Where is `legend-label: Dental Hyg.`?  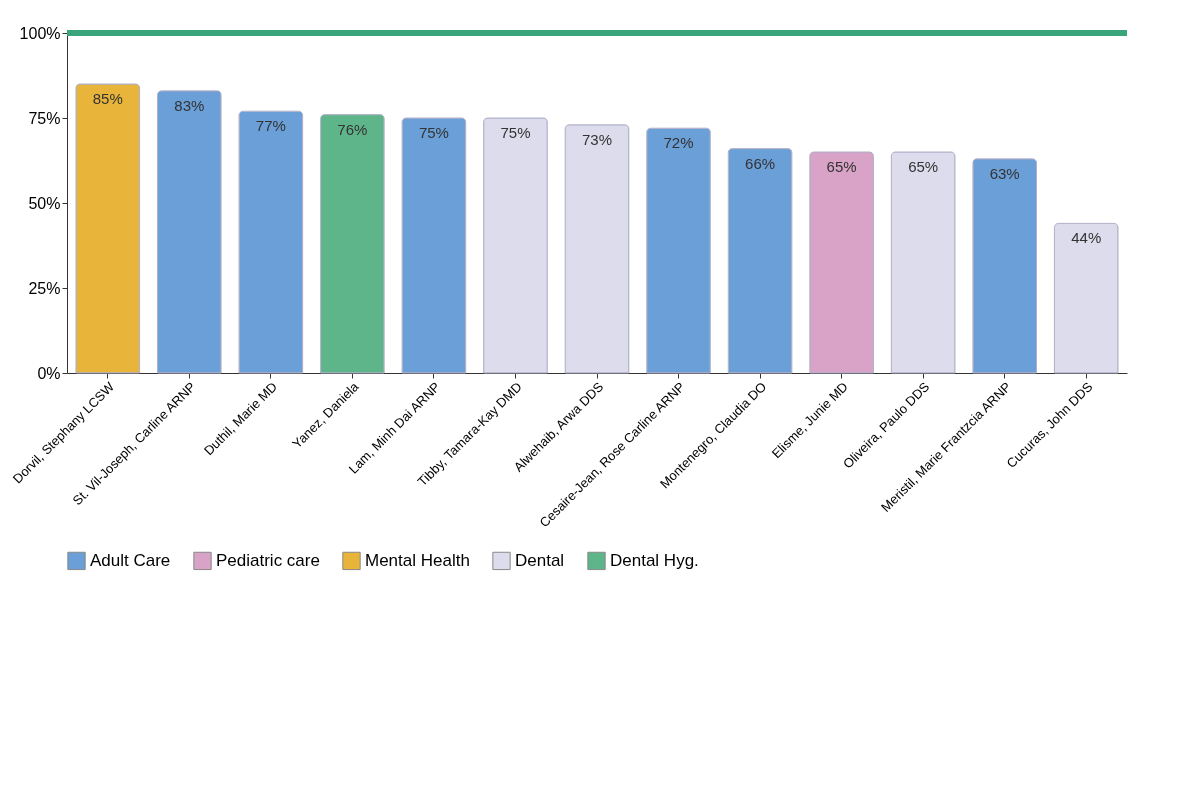
legend-label: Dental Hyg. is located at coordinates (654, 560).